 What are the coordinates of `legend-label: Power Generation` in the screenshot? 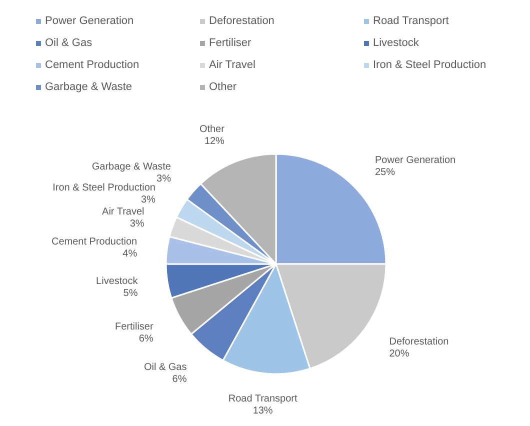 It's located at (89, 21).